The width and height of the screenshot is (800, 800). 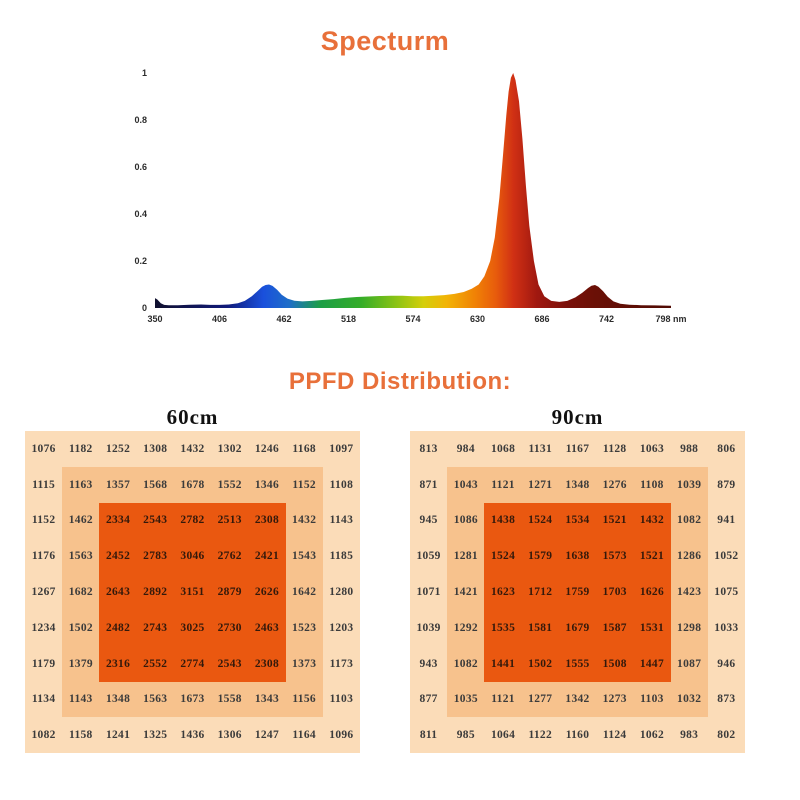 I want to click on ppfd-cell: 1097, so click(x=341, y=449).